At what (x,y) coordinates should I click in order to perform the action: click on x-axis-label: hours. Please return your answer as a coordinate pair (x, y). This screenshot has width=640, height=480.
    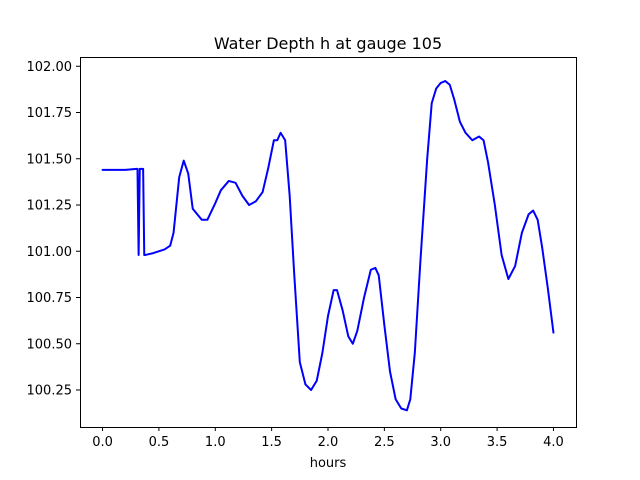
    Looking at the image, I should click on (328, 463).